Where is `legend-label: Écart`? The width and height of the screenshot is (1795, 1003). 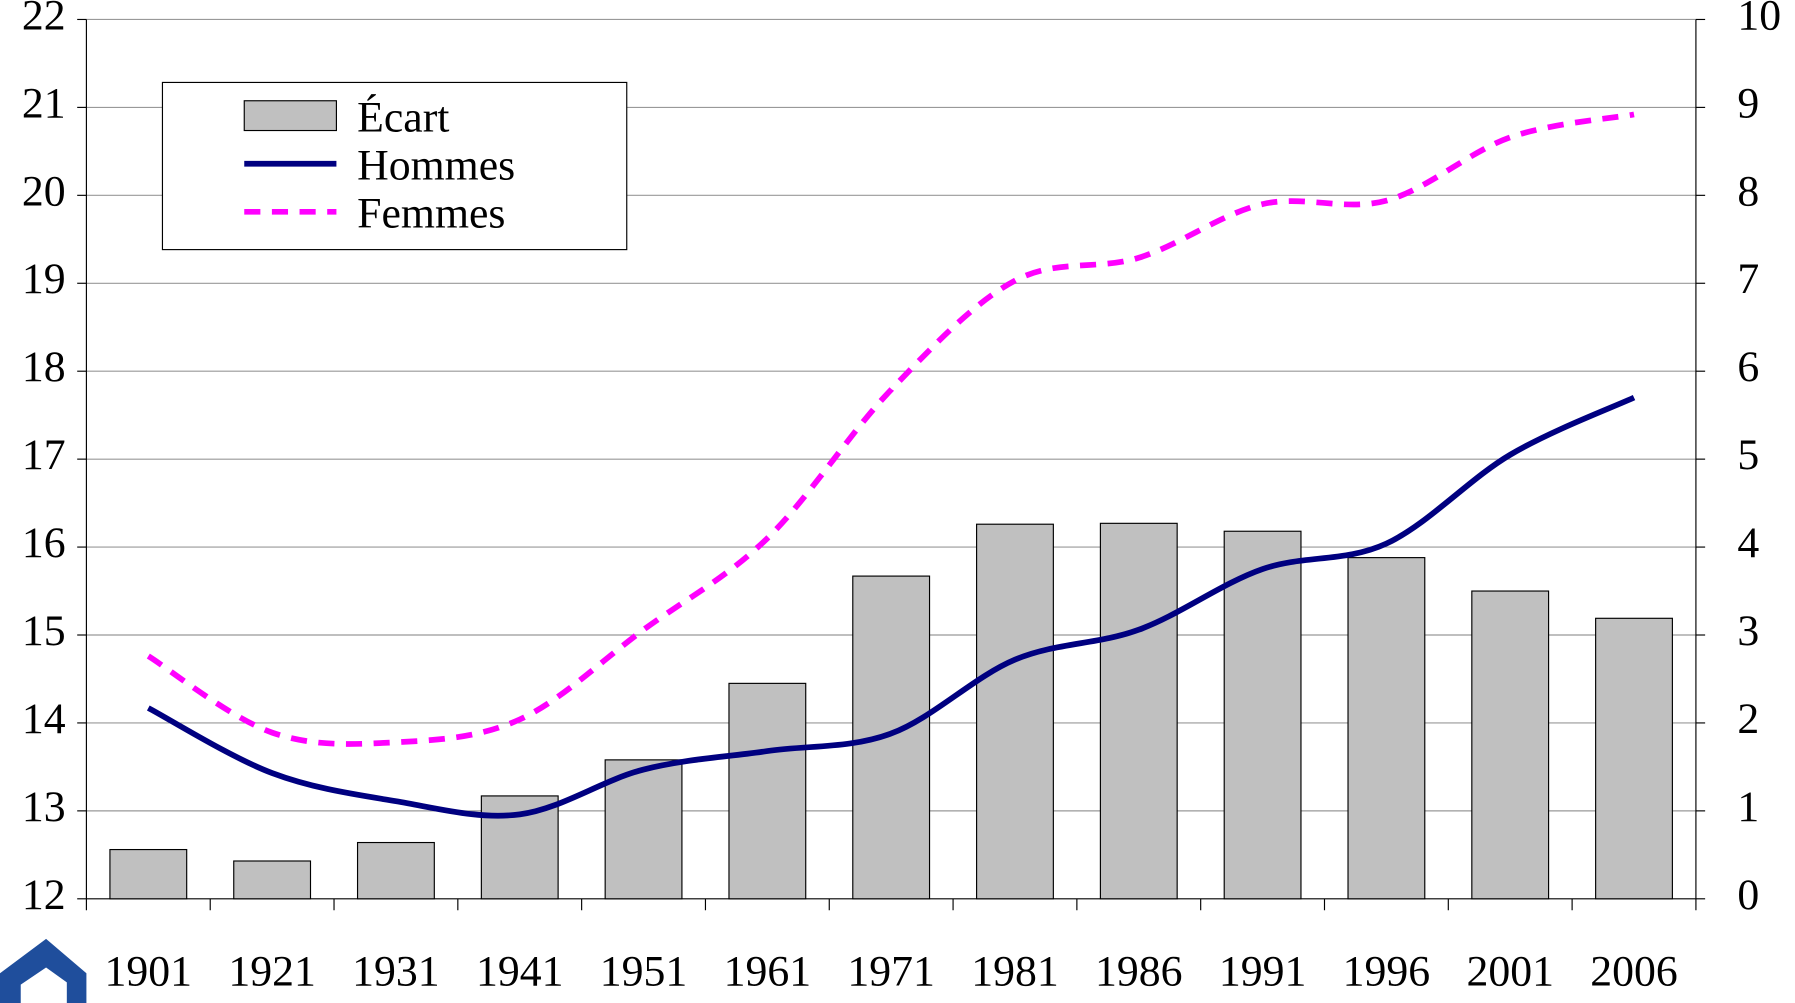 legend-label: Écart is located at coordinates (403, 116).